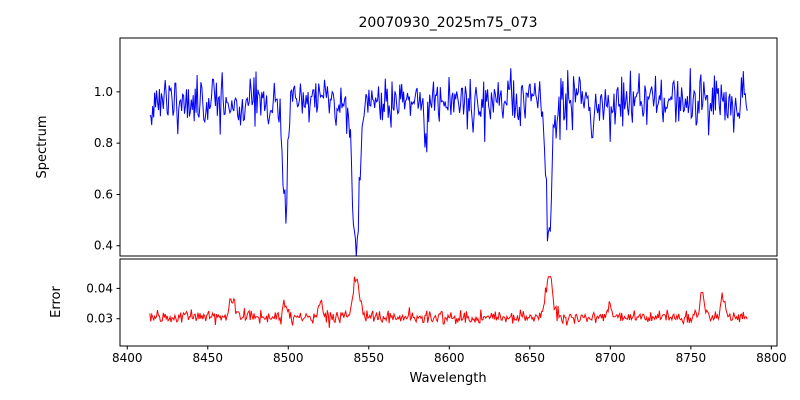 This screenshot has height=400, width=800. What do you see at coordinates (691, 358) in the screenshot?
I see `x-tick-label: 8750` at bounding box center [691, 358].